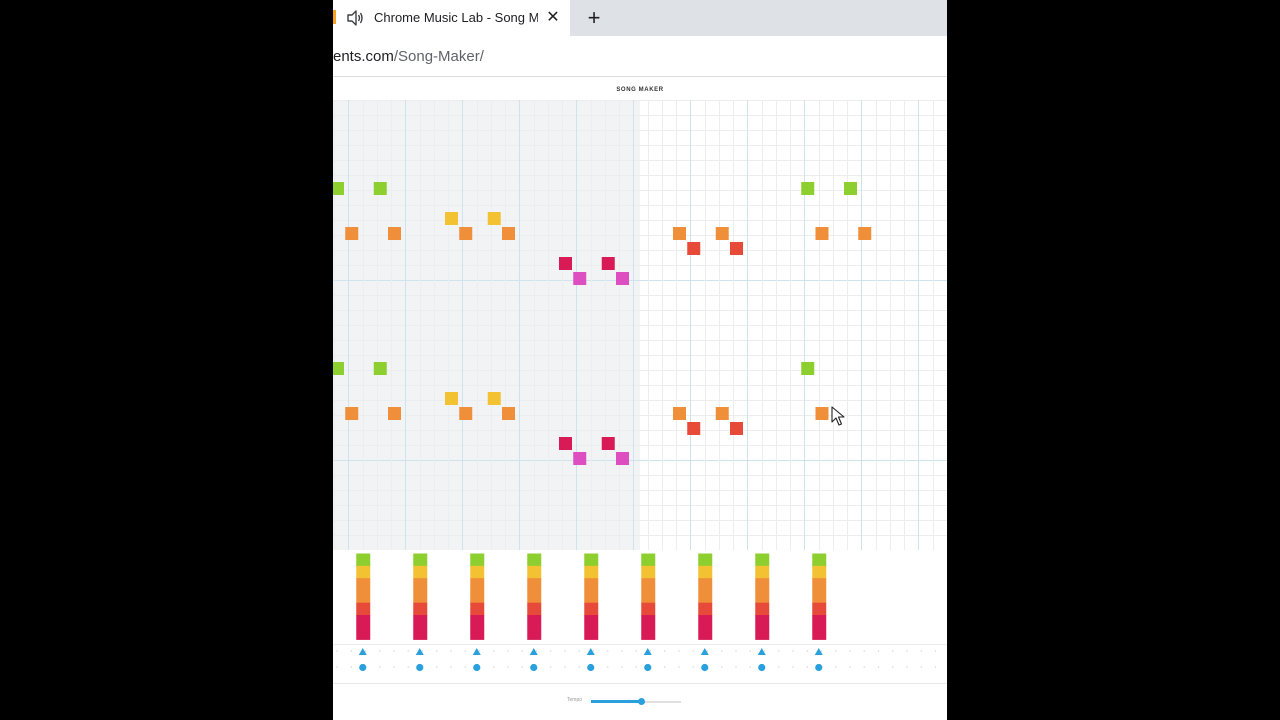  What do you see at coordinates (641, 701) in the screenshot?
I see `tempo-slider-thumb` at bounding box center [641, 701].